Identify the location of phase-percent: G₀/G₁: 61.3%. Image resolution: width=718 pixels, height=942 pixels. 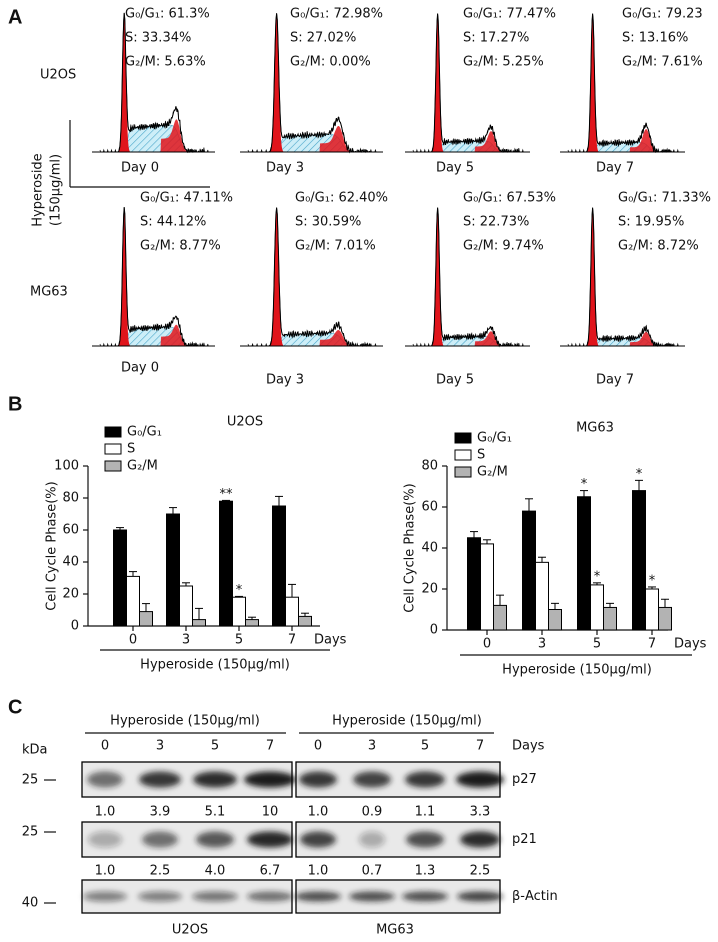
(167, 14).